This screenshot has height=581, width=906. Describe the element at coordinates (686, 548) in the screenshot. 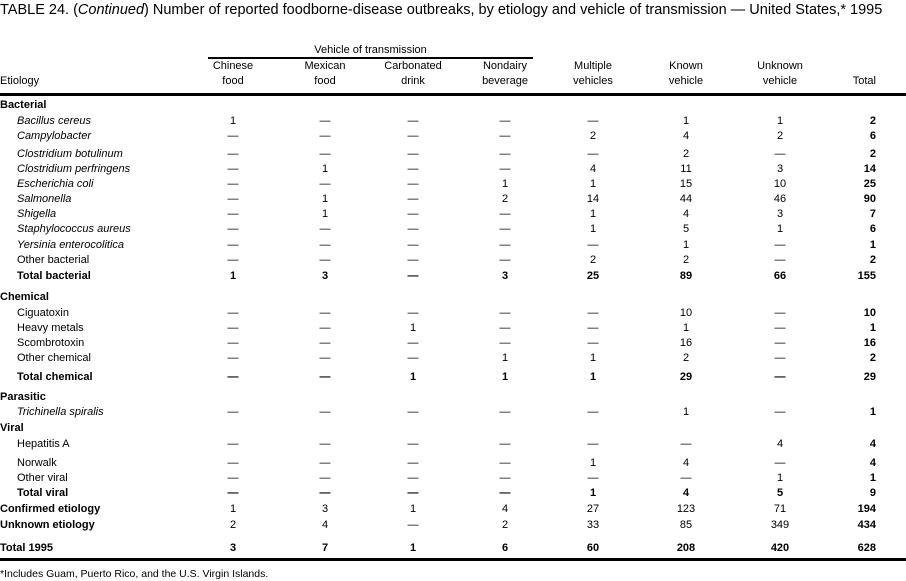

I see `table-cell: 208` at that location.